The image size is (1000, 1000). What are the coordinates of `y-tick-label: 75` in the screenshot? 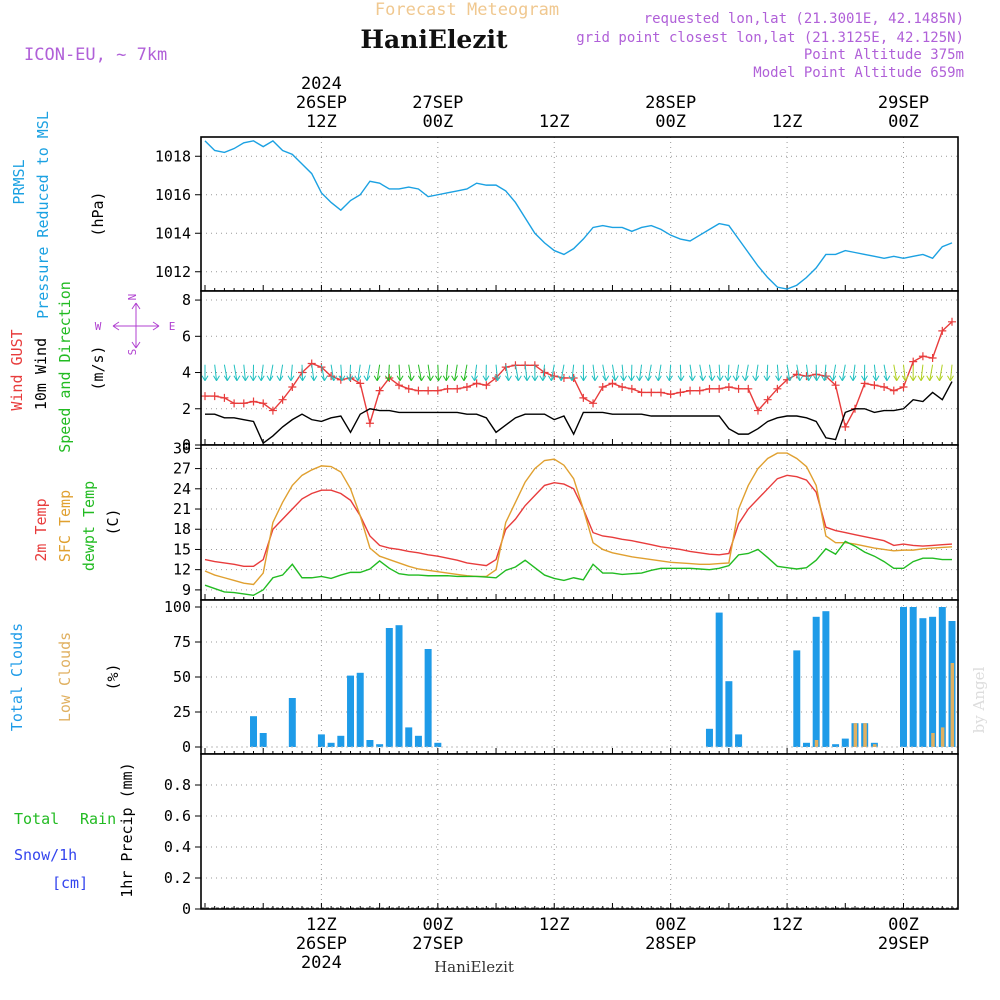 It's located at (182, 642).